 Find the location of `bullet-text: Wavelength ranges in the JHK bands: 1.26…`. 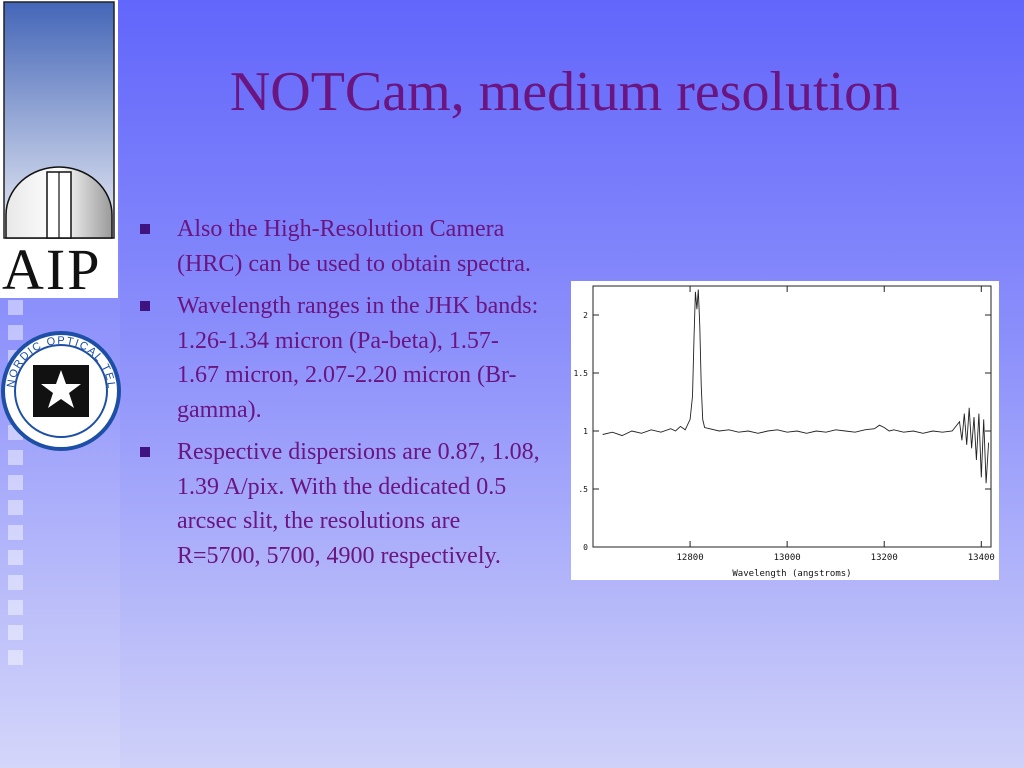

bullet-text: Wavelength ranges in the JHK bands: 1.26… is located at coordinates (358, 358).